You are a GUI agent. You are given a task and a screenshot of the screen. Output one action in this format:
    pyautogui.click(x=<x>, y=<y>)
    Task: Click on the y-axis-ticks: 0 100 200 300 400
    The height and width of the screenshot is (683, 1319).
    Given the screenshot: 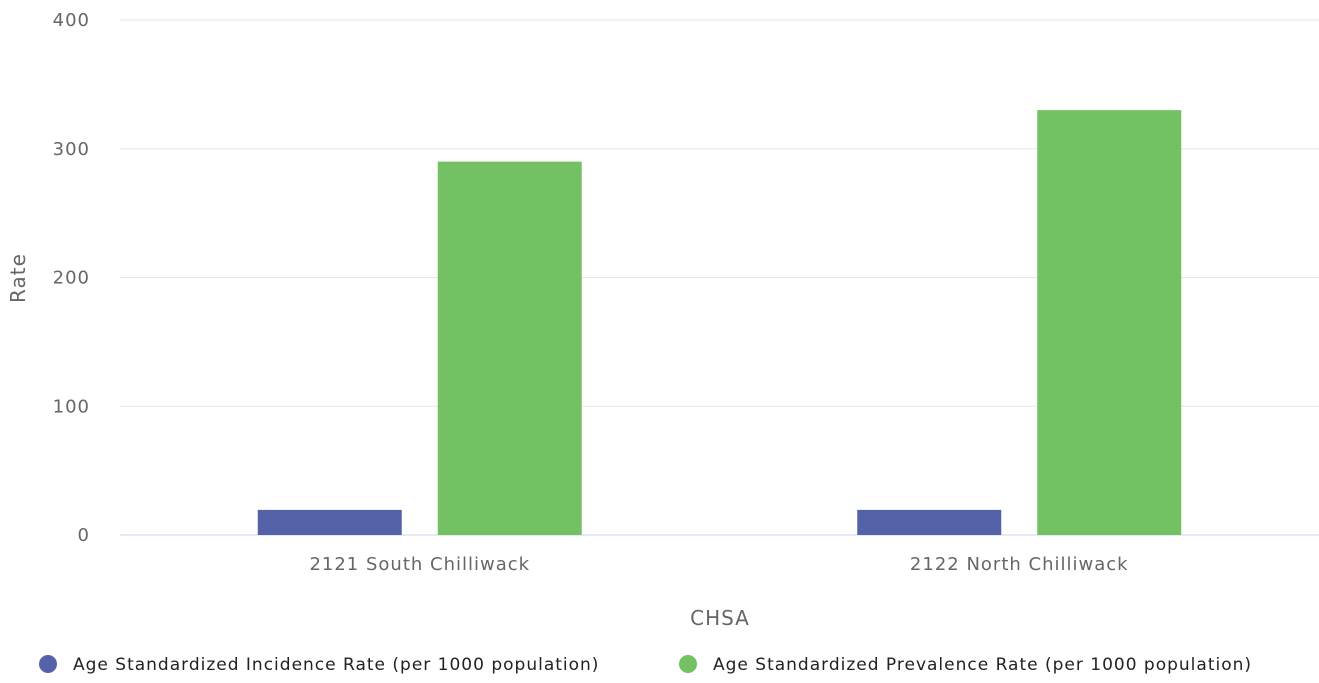 What is the action you would take?
    pyautogui.click(x=71, y=278)
    